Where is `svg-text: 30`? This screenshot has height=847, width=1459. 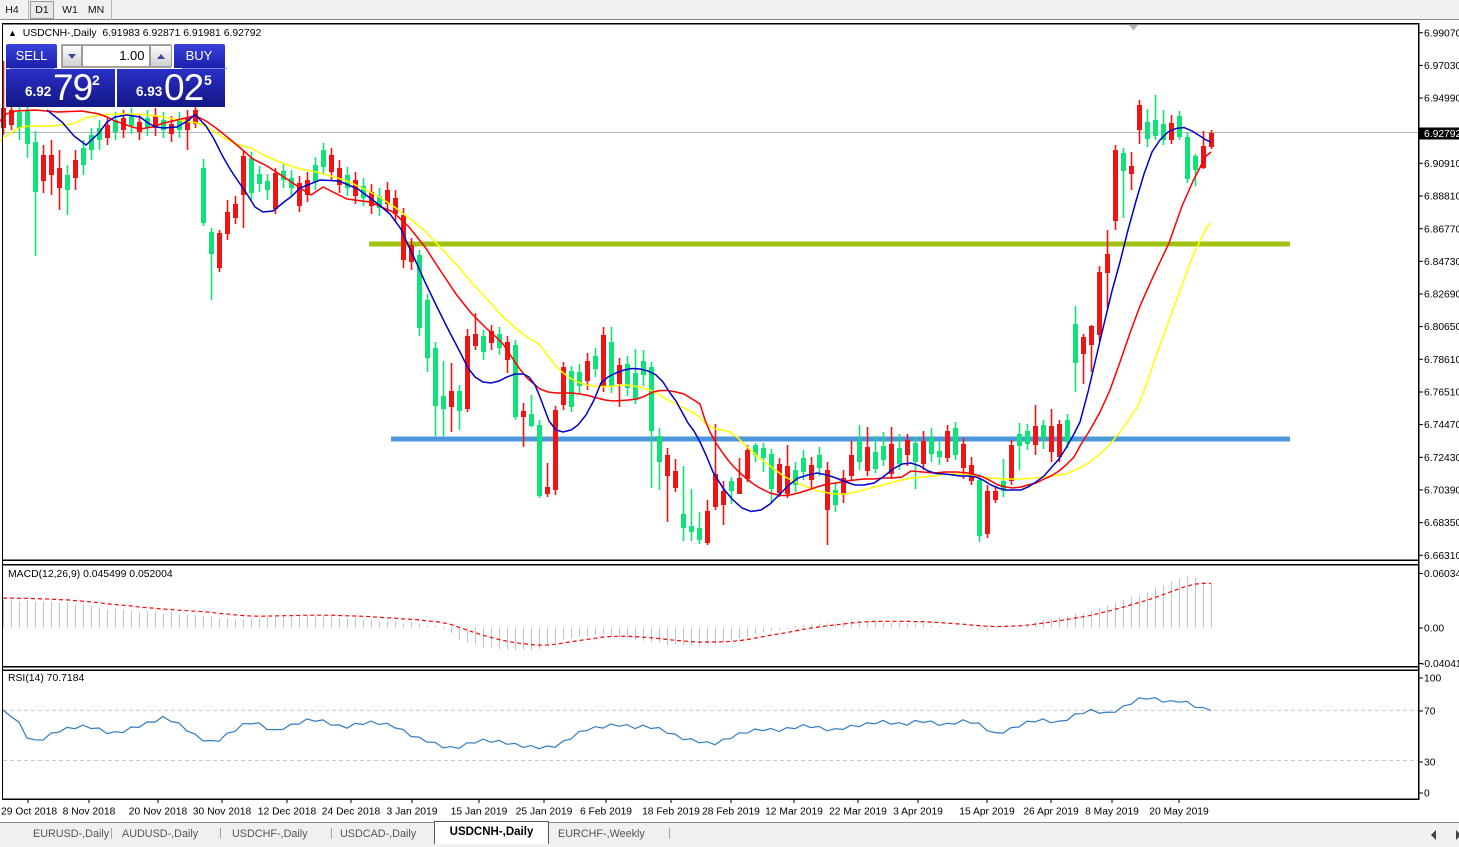 svg-text: 30 is located at coordinates (1430, 763).